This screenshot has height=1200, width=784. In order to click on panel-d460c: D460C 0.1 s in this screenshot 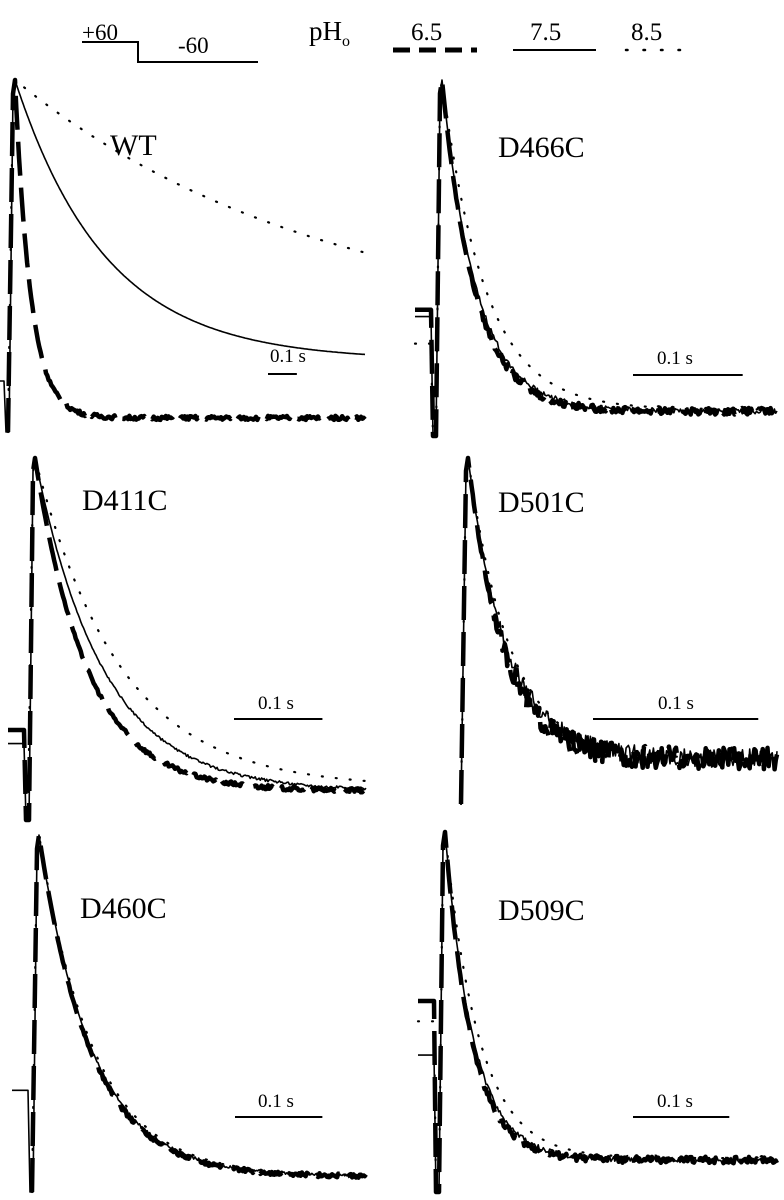, I will do `click(190, 1013)`.